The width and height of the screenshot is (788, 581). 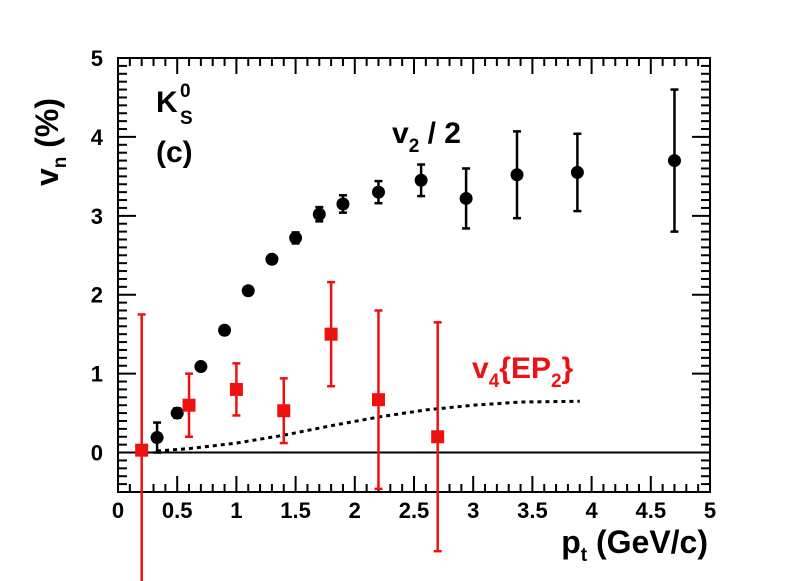 What do you see at coordinates (584, 555) in the screenshot?
I see `x-axis-title-sub: t` at bounding box center [584, 555].